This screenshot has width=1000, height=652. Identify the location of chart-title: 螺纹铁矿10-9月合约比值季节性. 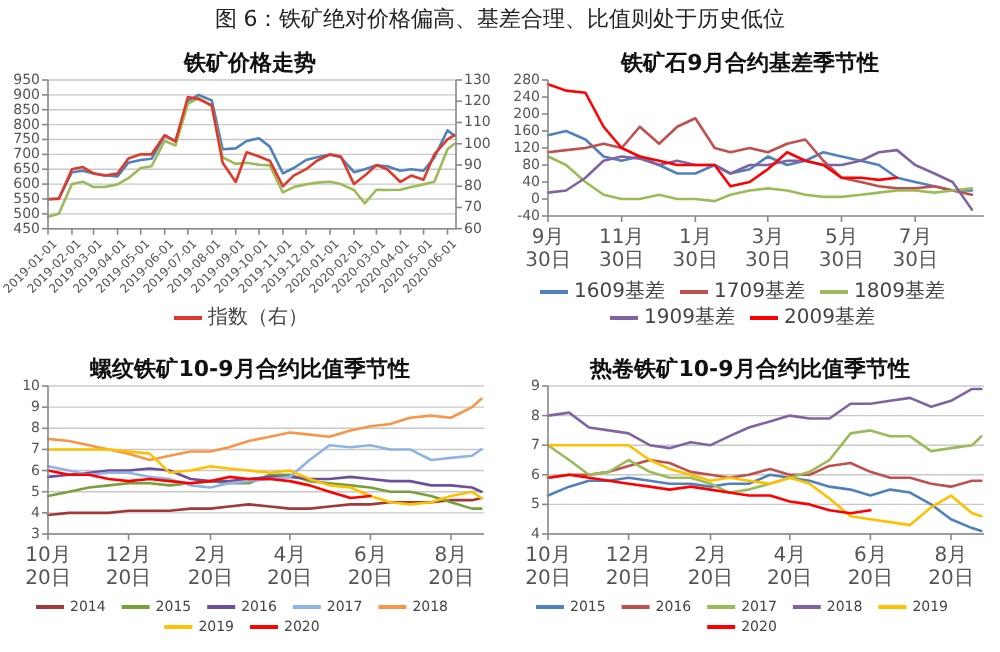
(249, 369).